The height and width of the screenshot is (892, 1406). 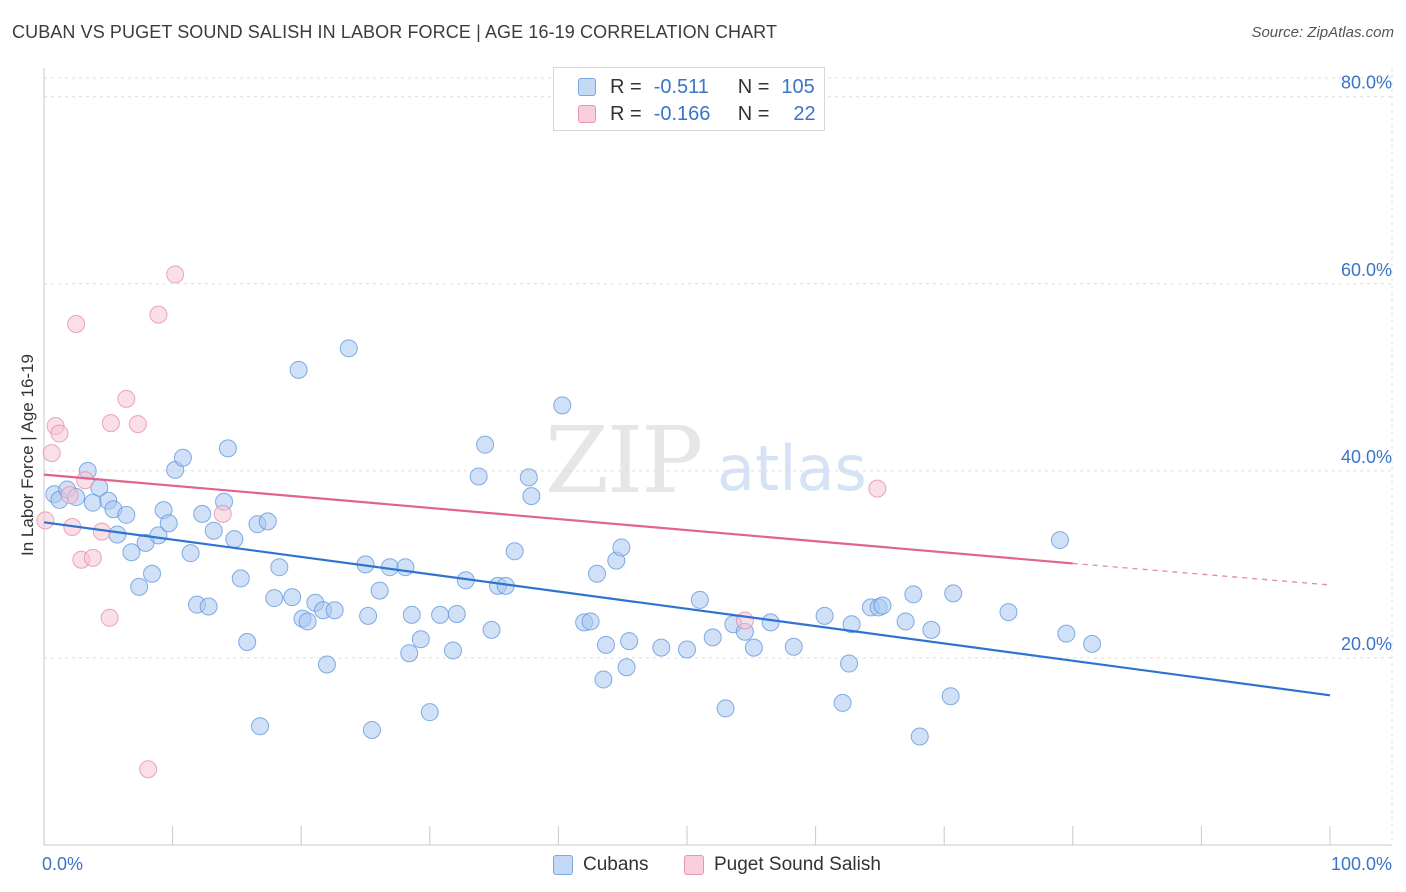 I want to click on bottom-legend-swatch-puget, so click(x=694, y=865).